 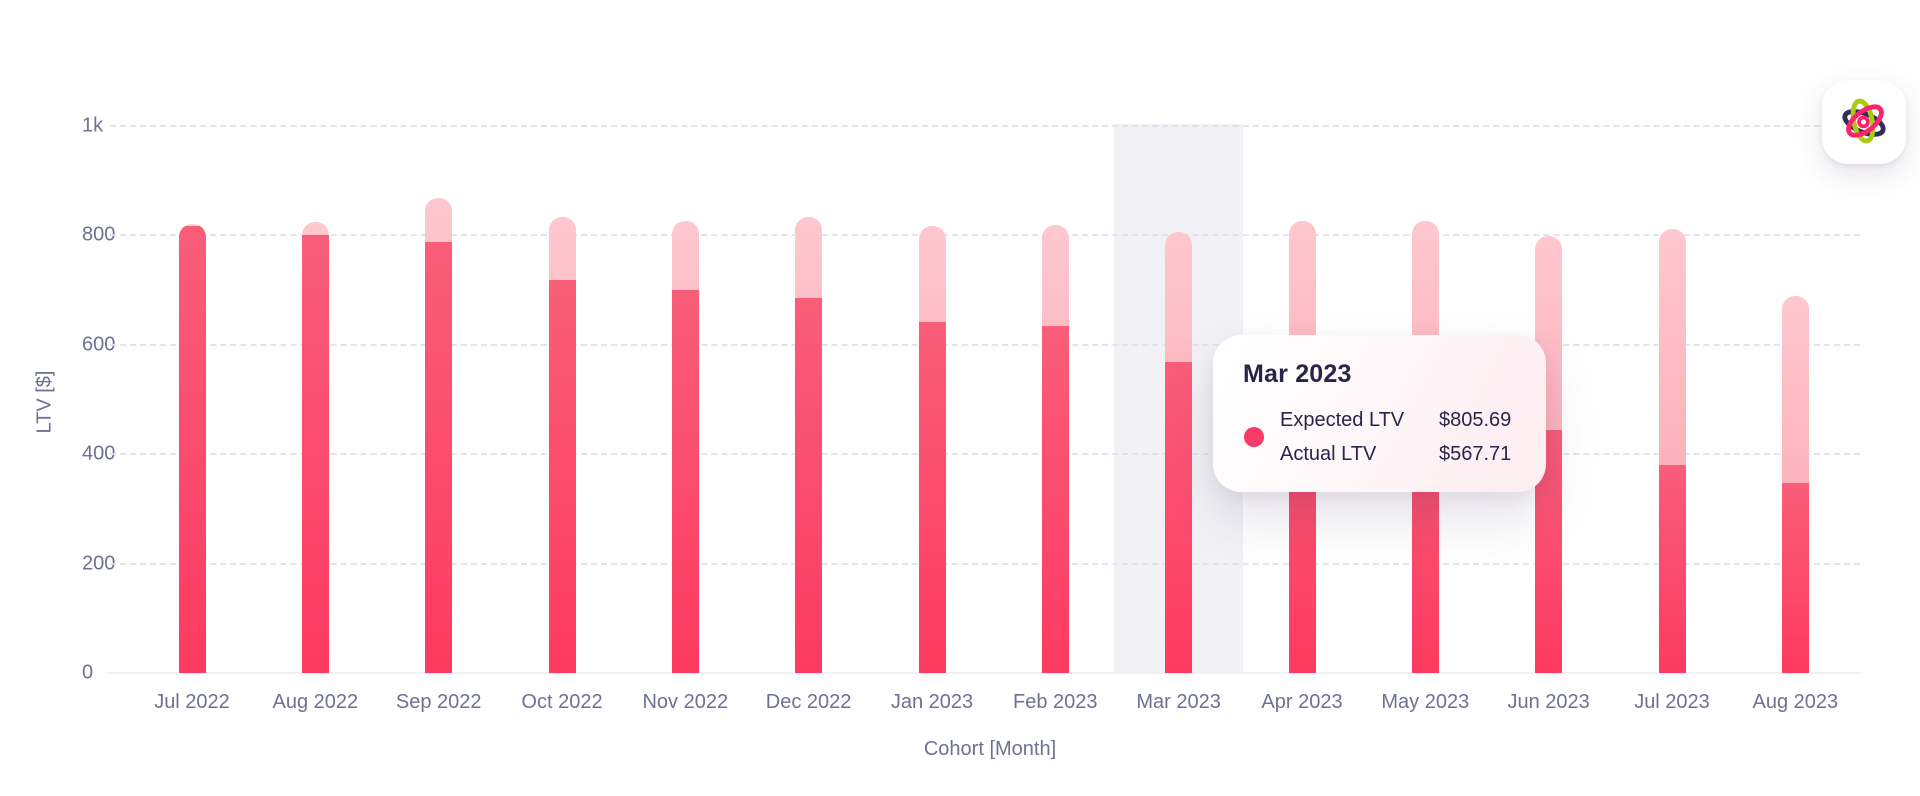 I want to click on bar-feb-2023, so click(x=1055, y=448).